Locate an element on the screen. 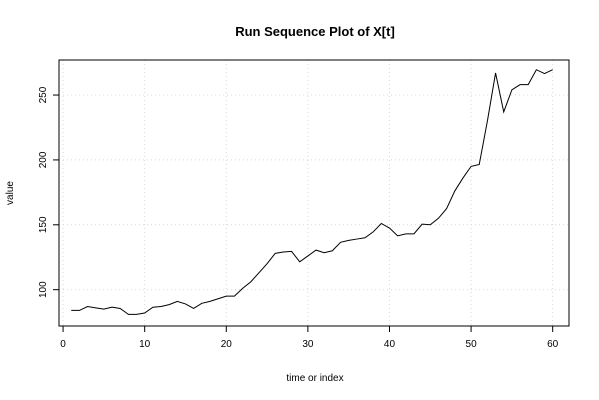 This screenshot has width=599, height=400. y-tick-label: 200 is located at coordinates (43, 159).